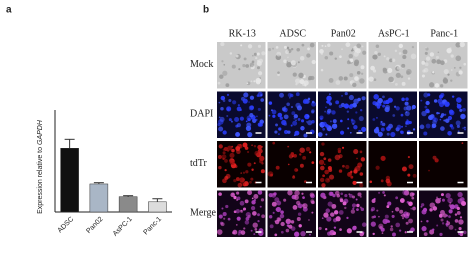 The height and width of the screenshot is (255, 474). Describe the element at coordinates (128, 204) in the screenshot. I see `bar` at that location.